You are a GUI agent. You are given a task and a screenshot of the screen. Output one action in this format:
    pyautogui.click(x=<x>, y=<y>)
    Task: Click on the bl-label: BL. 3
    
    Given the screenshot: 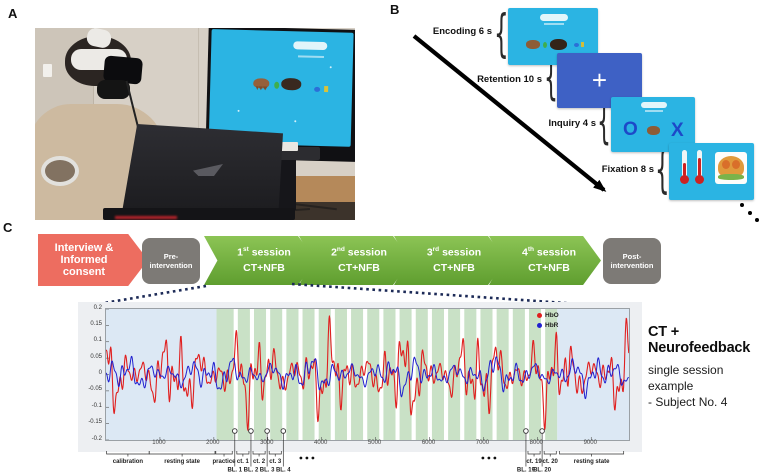 What is the action you would take?
    pyautogui.click(x=267, y=470)
    